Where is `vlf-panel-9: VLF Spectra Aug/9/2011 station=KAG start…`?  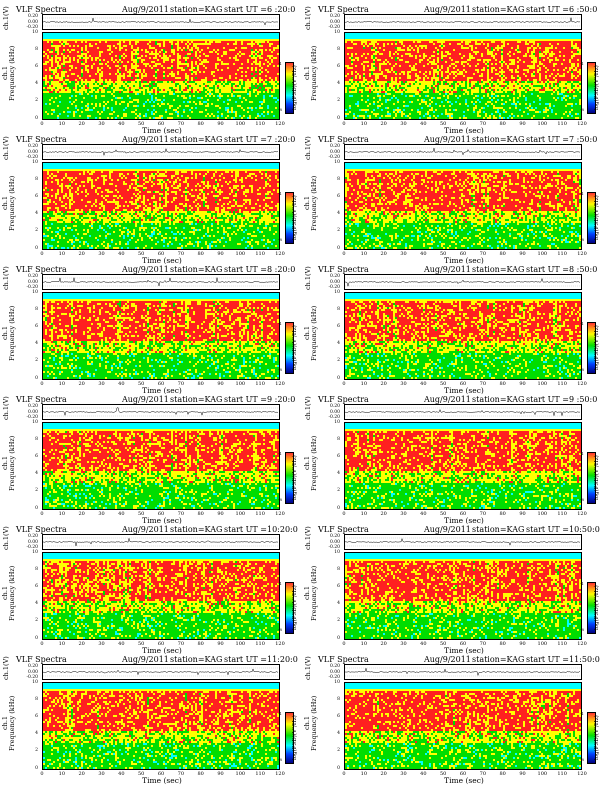 vlf-panel-9: VLF Spectra Aug/9/2011 station=KAG start… is located at coordinates (149, 588).